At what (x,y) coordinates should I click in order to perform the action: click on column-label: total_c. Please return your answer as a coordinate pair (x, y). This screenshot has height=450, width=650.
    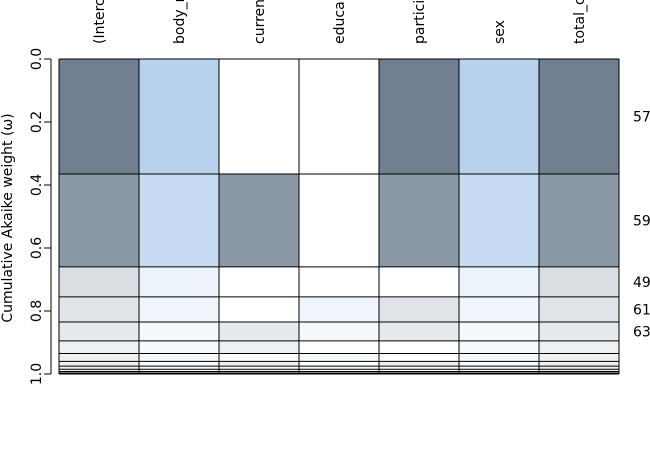
    Looking at the image, I should click on (580, 22).